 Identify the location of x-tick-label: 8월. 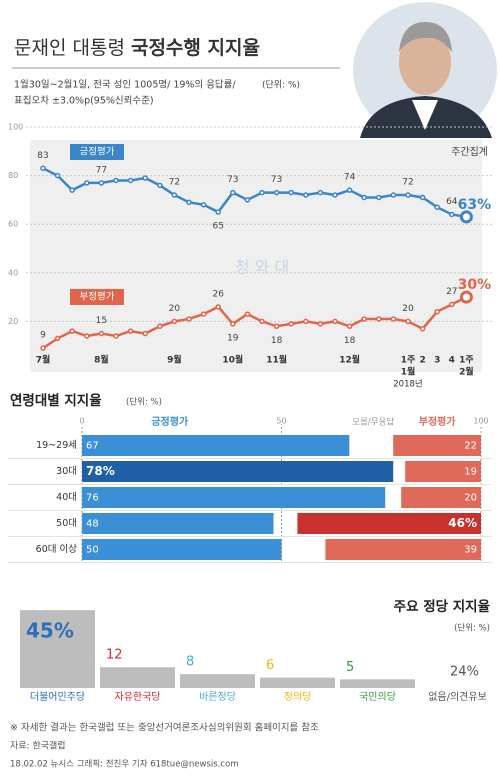
(101, 360).